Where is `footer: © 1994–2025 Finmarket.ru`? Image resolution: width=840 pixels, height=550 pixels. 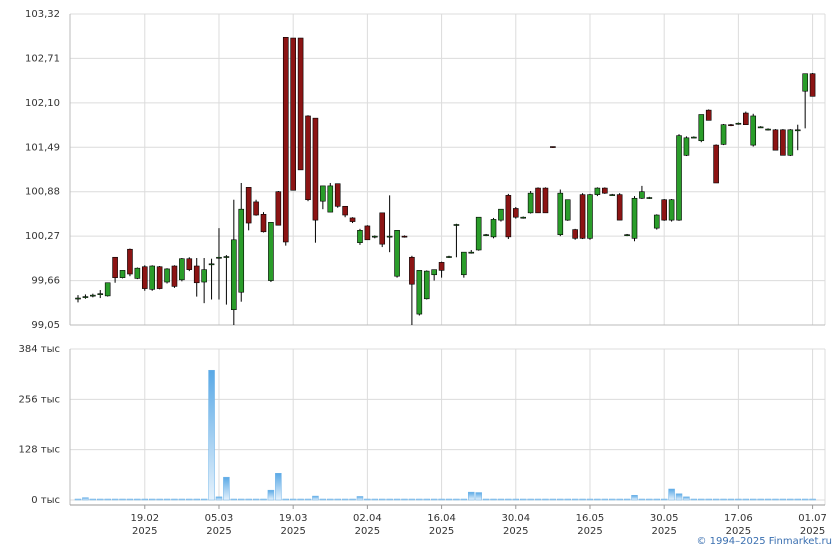
footer: © 1994–2025 Finmarket.ru is located at coordinates (764, 541).